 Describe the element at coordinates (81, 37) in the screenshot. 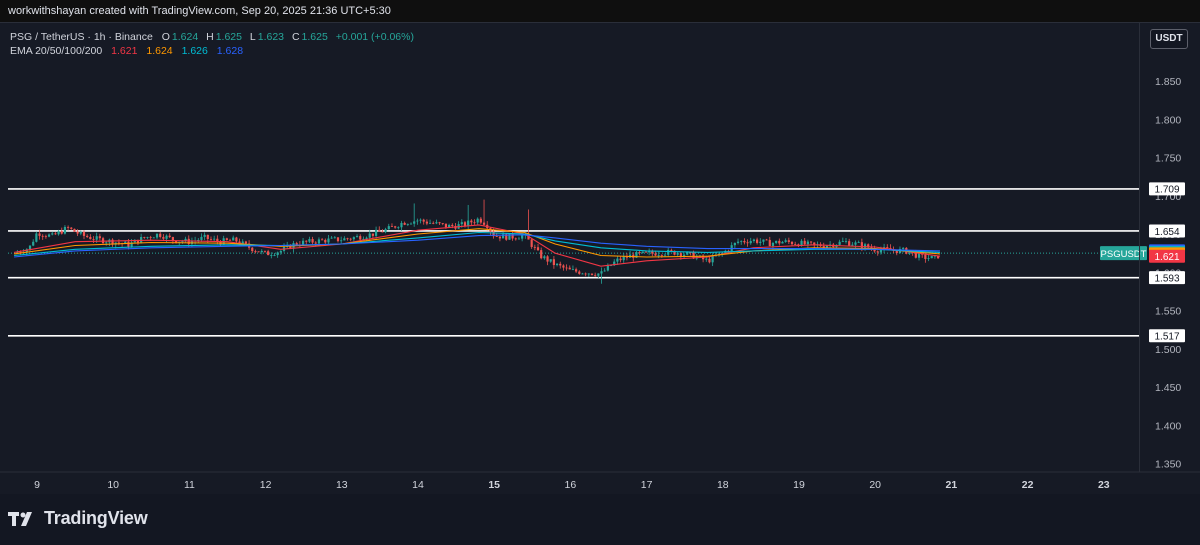

I see `symbol-name: PSG / TetherUS · 1h · Binance` at that location.